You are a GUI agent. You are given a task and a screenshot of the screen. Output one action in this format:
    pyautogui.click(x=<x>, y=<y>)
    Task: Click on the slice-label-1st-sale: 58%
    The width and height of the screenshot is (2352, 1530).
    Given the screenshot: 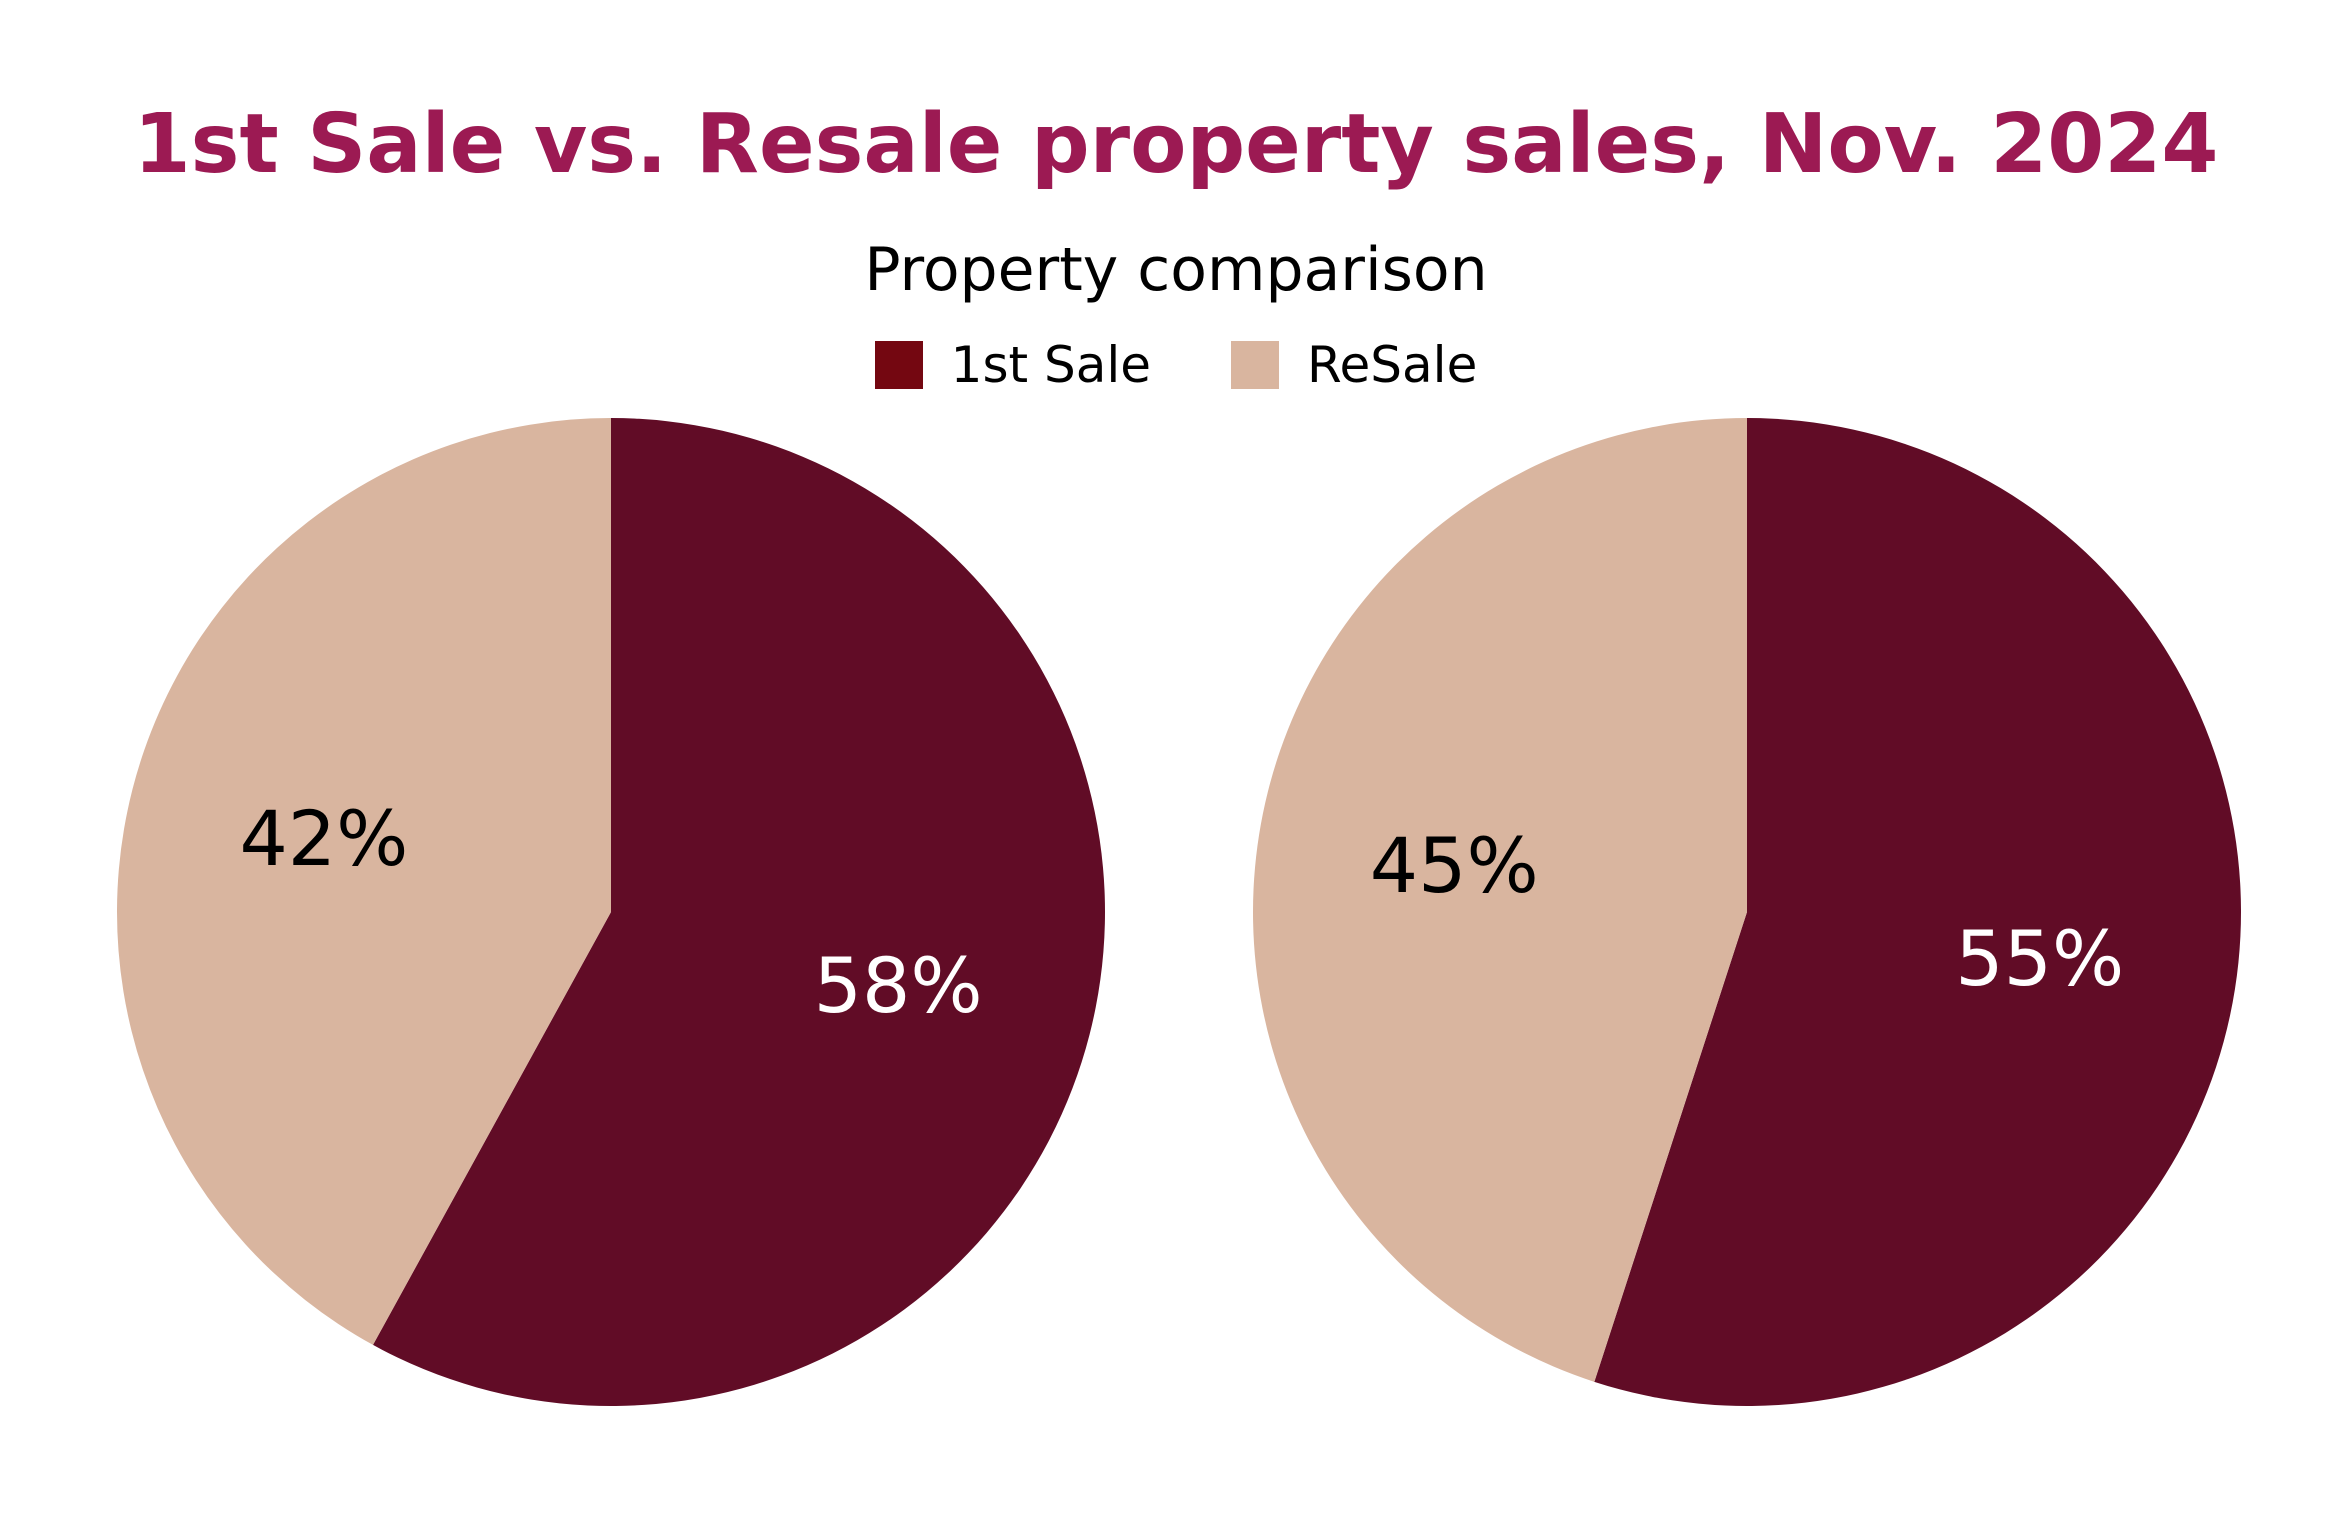 What is the action you would take?
    pyautogui.click(x=898, y=985)
    